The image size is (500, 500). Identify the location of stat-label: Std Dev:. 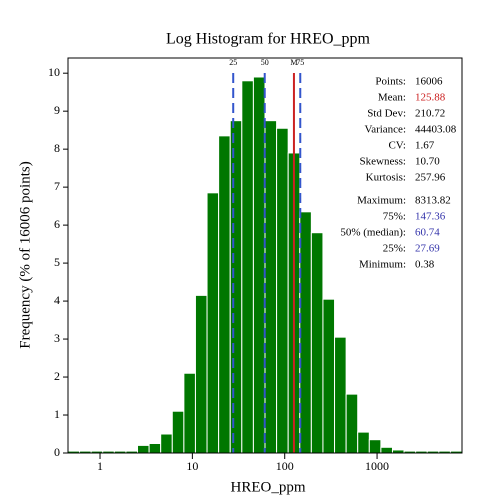
(386, 114).